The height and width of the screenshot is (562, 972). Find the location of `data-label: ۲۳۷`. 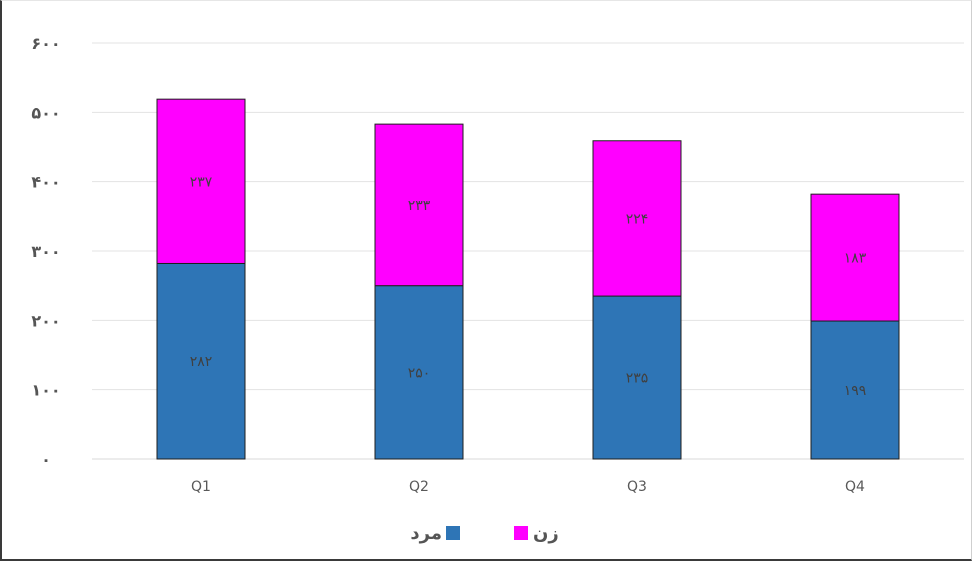

data-label: ۲۳۷ is located at coordinates (201, 182).